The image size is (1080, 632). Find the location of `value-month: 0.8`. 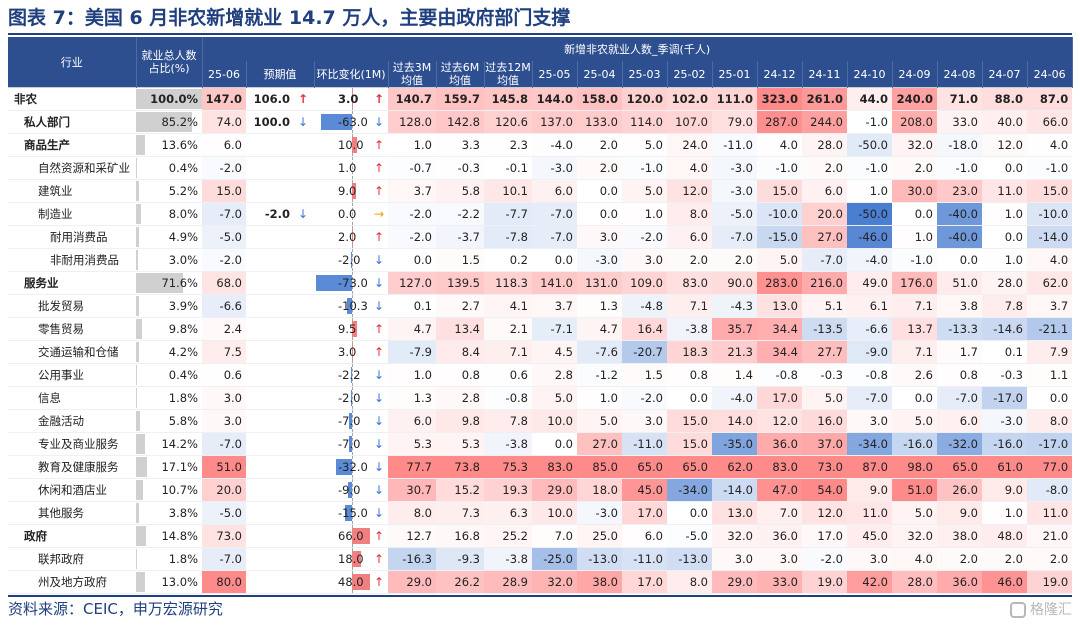

value-month: 0.8 is located at coordinates (959, 375).